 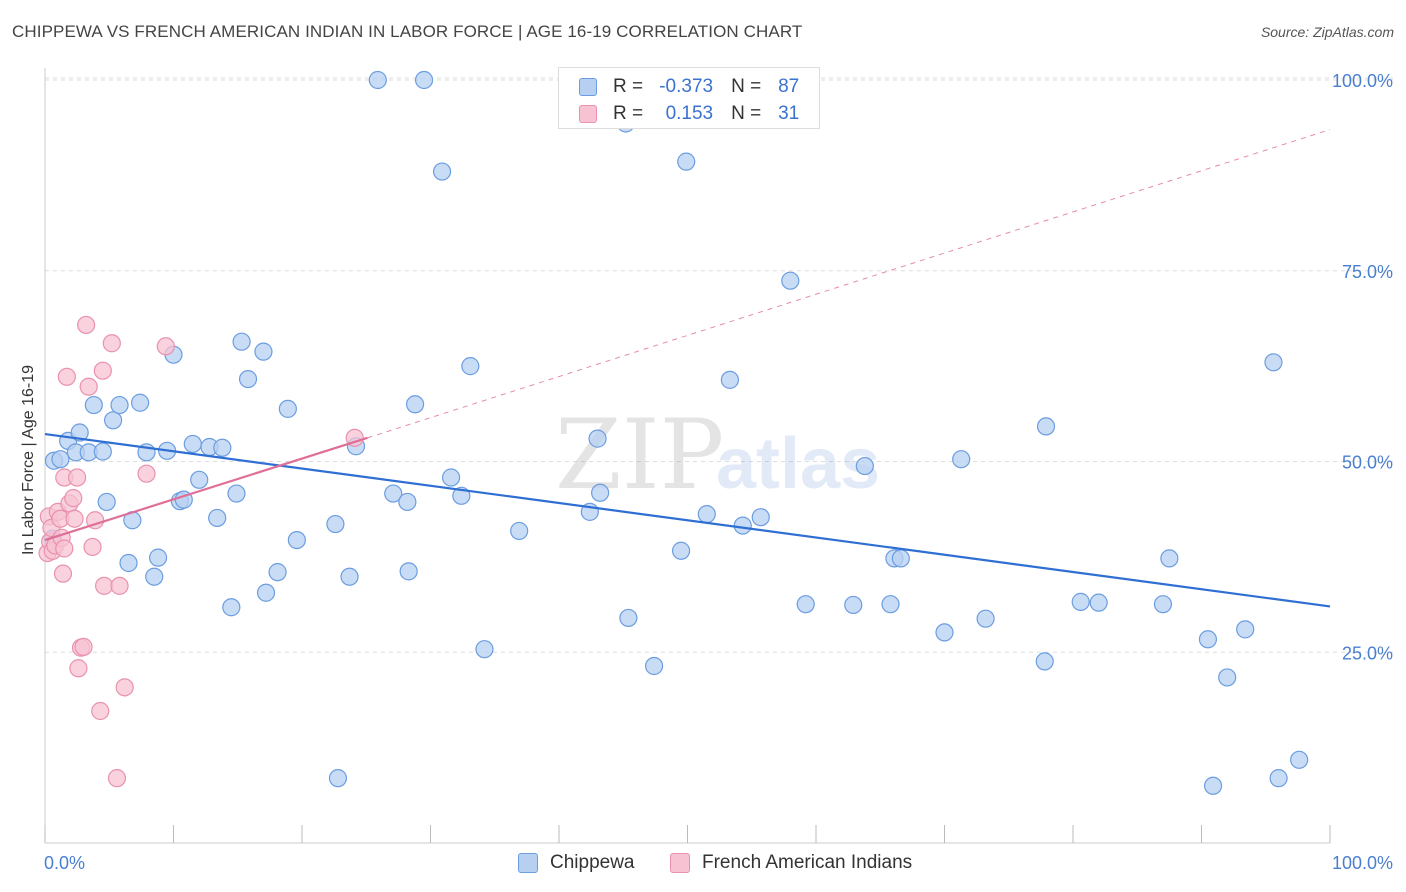 I want to click on legend-r-value: 0.153, so click(x=689, y=113).